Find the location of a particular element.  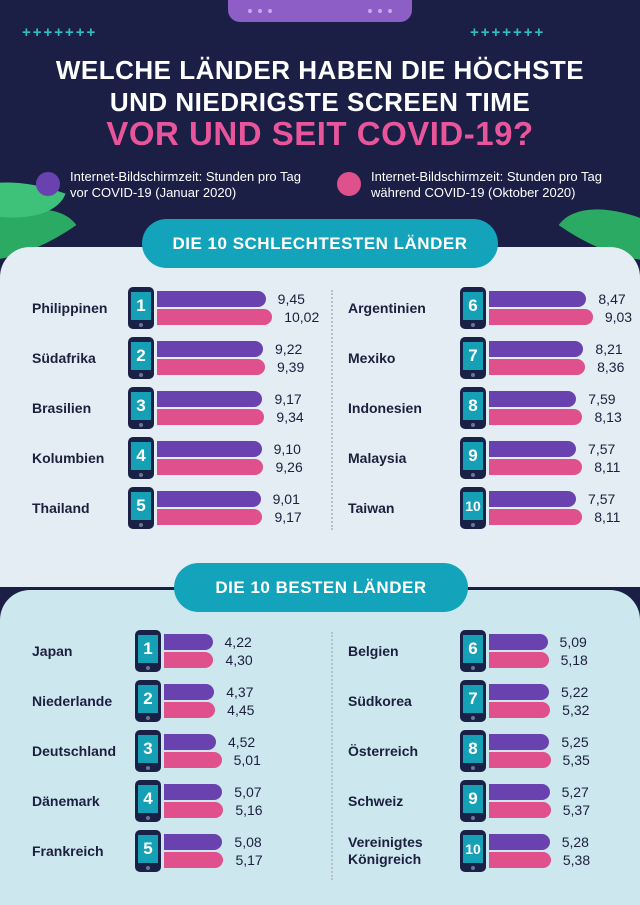

worst-country-name: Südafrika is located at coordinates (64, 358).